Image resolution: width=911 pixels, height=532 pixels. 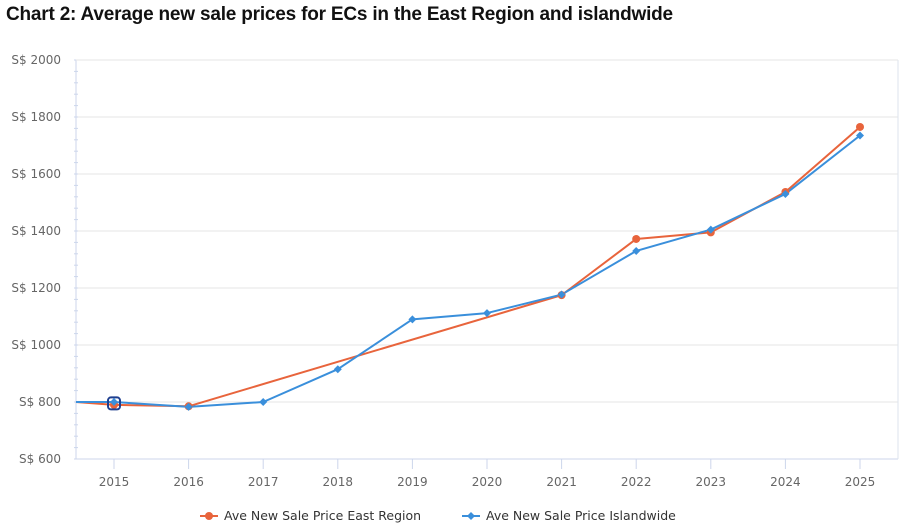 What do you see at coordinates (561, 482) in the screenshot?
I see `x-tick-label: 2021` at bounding box center [561, 482].